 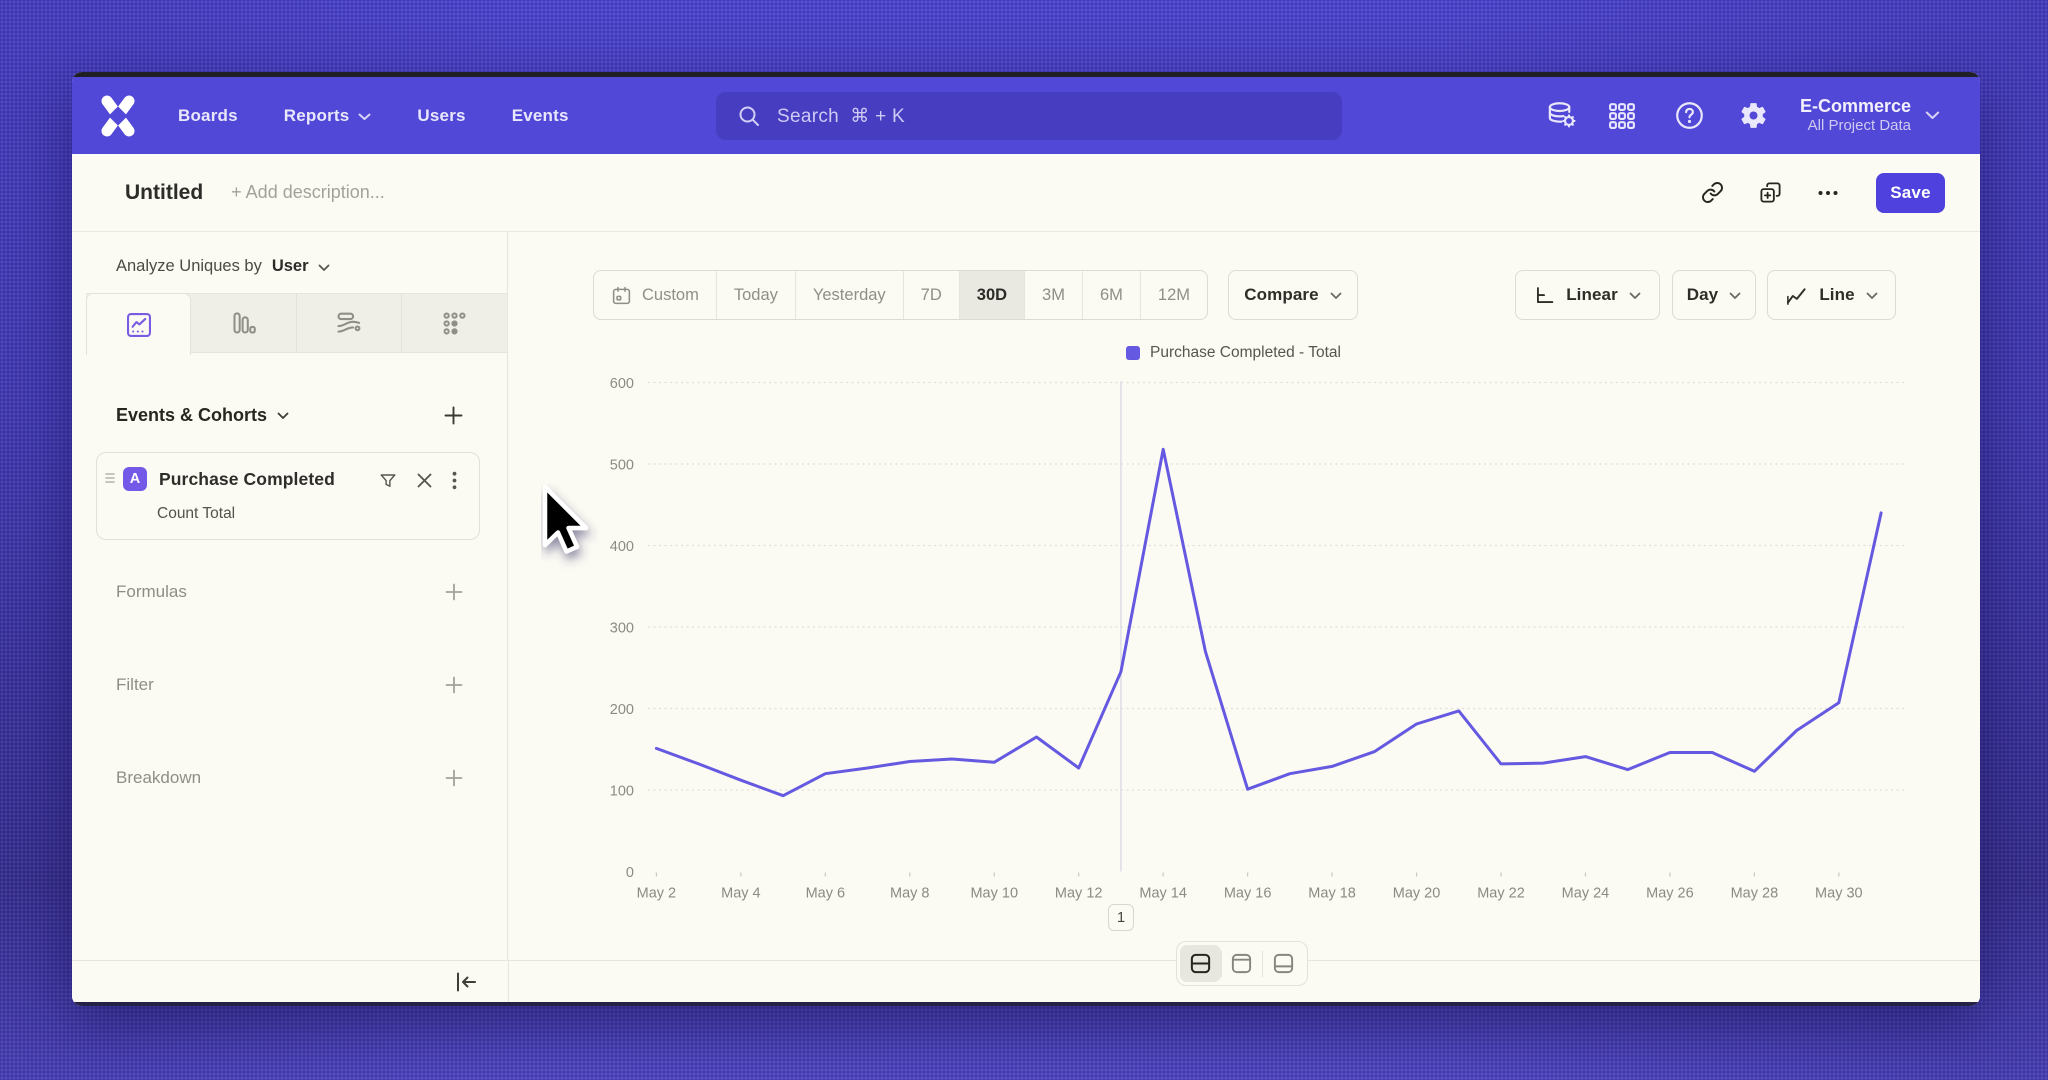 What do you see at coordinates (118, 116) in the screenshot?
I see `mixpanel-logo-icon` at bounding box center [118, 116].